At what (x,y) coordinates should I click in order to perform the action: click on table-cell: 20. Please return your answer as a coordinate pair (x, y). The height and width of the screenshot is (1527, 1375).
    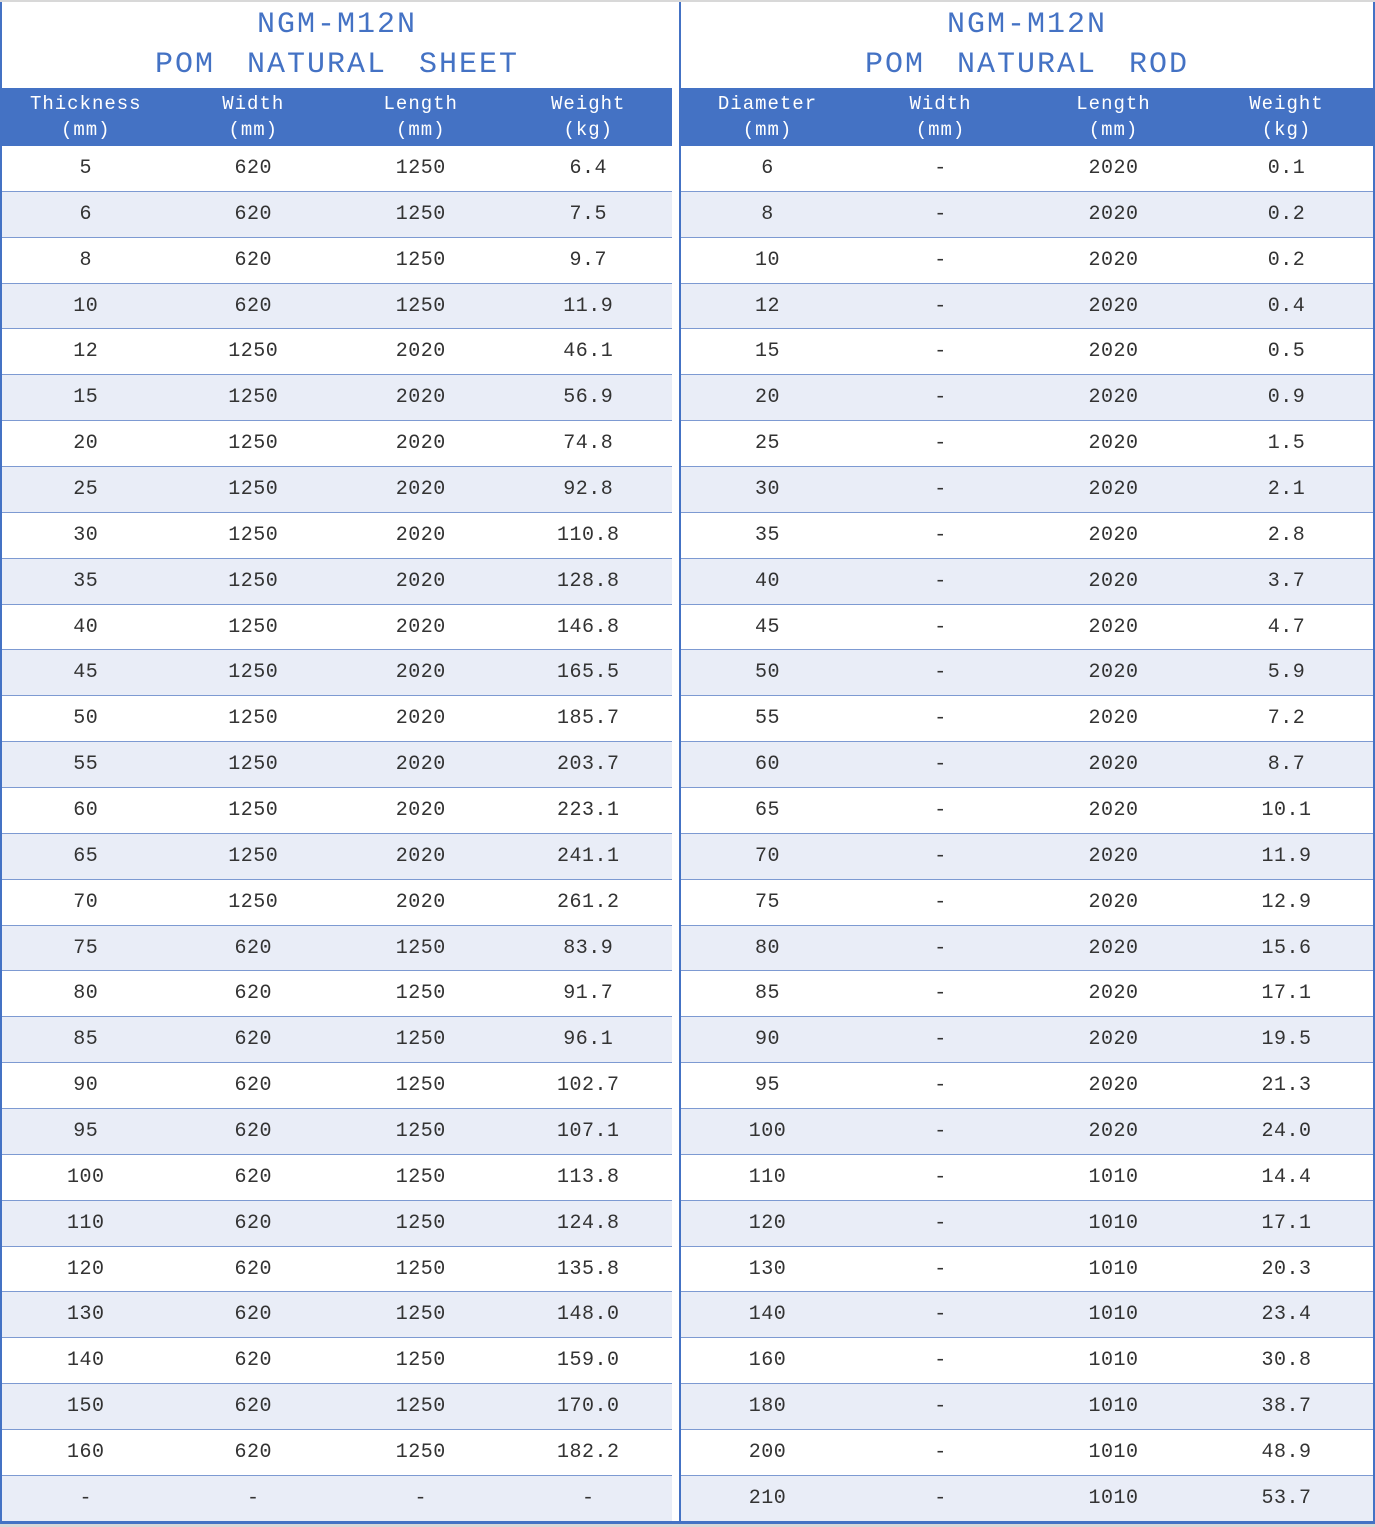
    Looking at the image, I should click on (86, 444).